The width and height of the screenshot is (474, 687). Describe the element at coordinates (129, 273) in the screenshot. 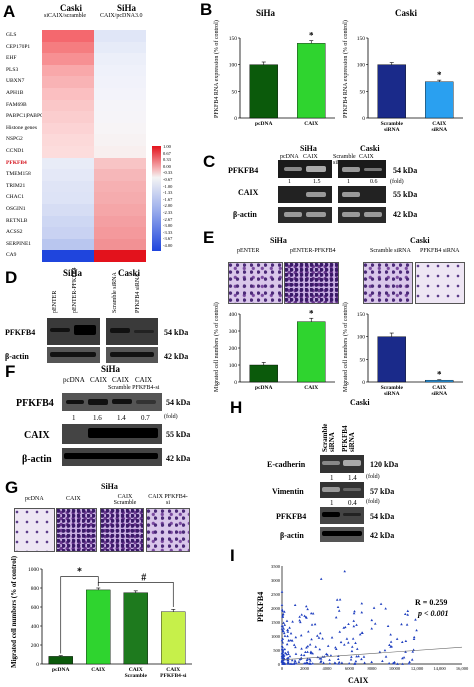

I see `d-caski: Caski` at that location.